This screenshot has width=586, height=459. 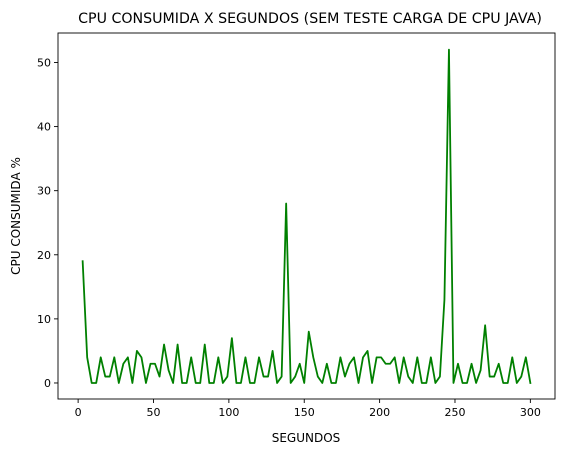 I want to click on x-tick-label: 150, so click(x=304, y=412).